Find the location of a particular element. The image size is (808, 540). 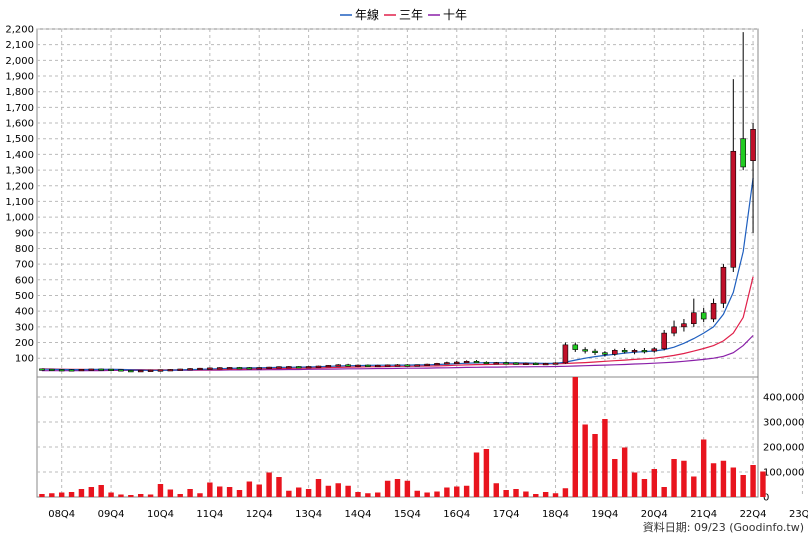

legend-year-label: 年線 is located at coordinates (367, 14).